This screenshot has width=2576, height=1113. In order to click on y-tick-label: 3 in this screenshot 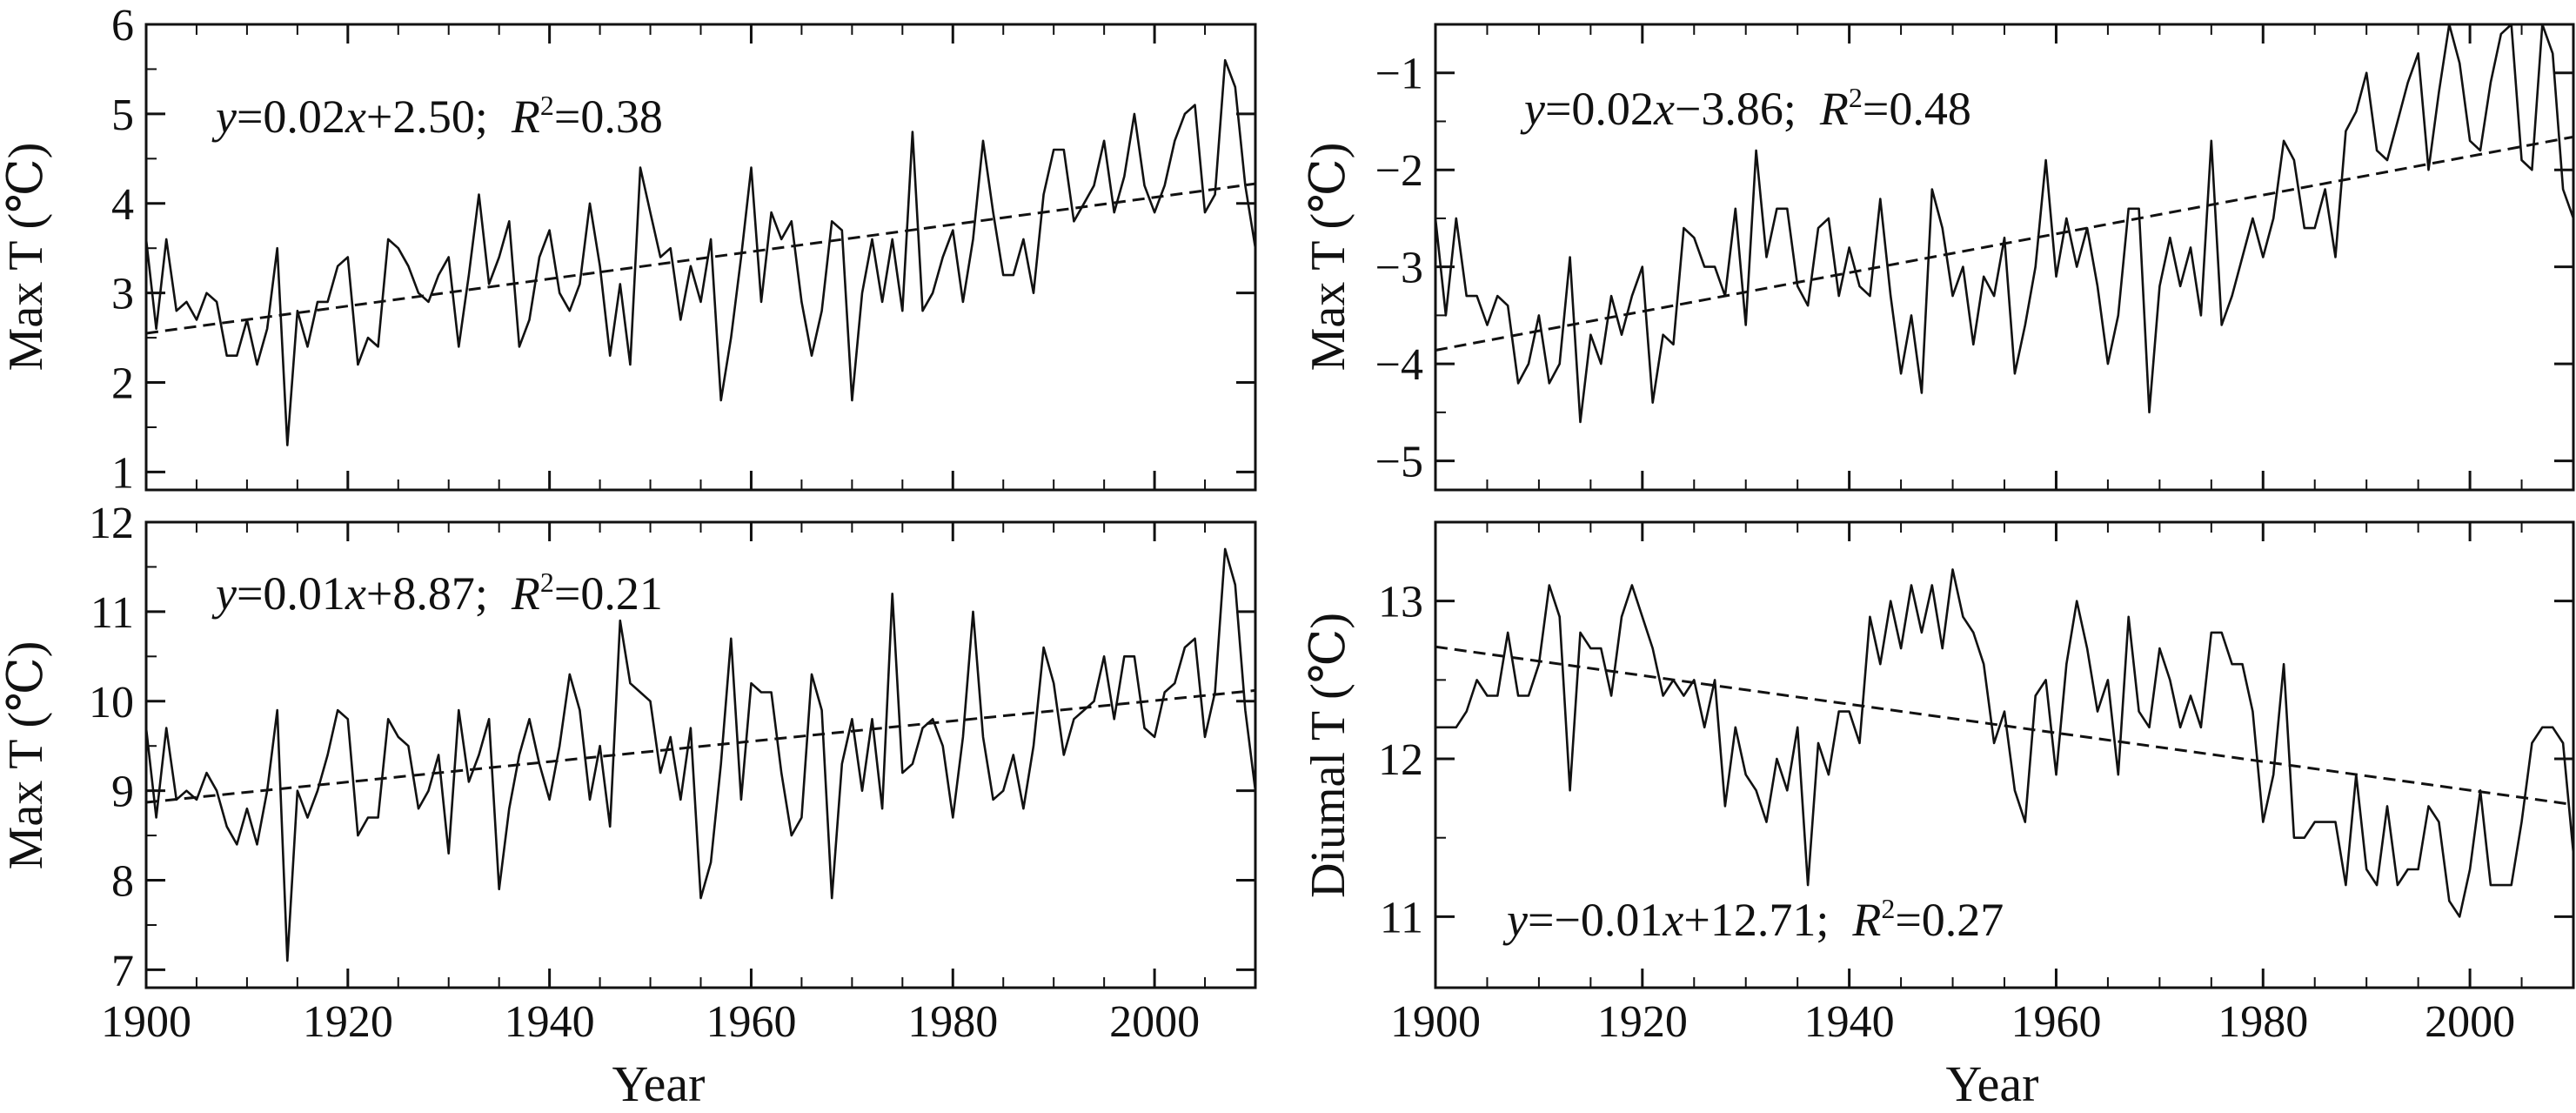, I will do `click(122, 294)`.